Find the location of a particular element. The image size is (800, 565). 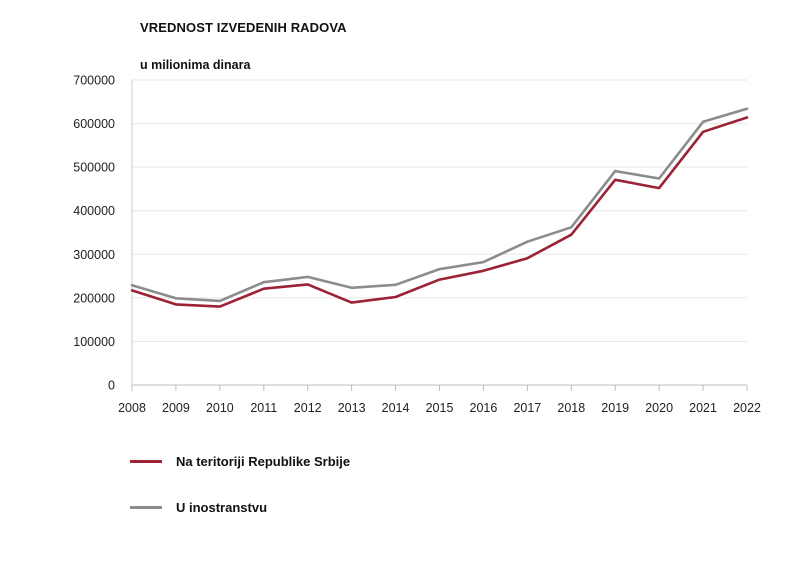

x-tick-label: 2013 is located at coordinates (352, 408).